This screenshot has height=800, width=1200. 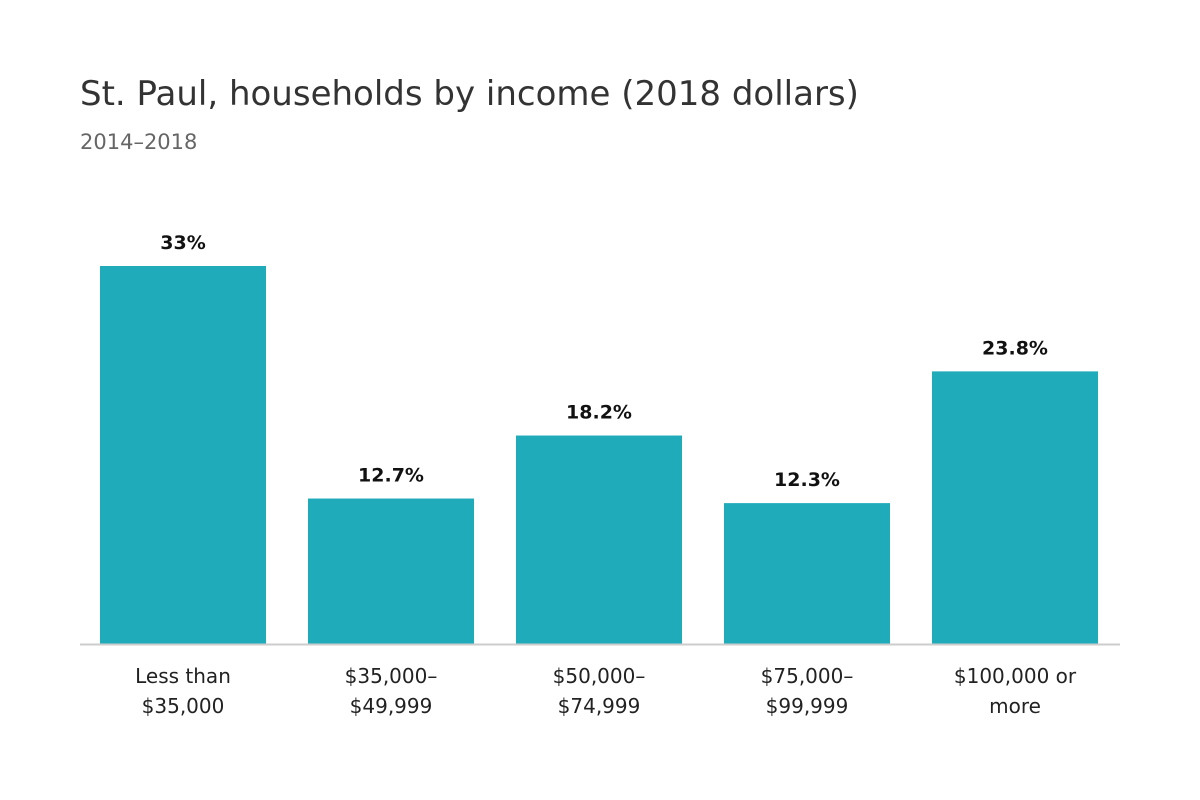 I want to click on x-tick-label: more, so click(x=1015, y=706).